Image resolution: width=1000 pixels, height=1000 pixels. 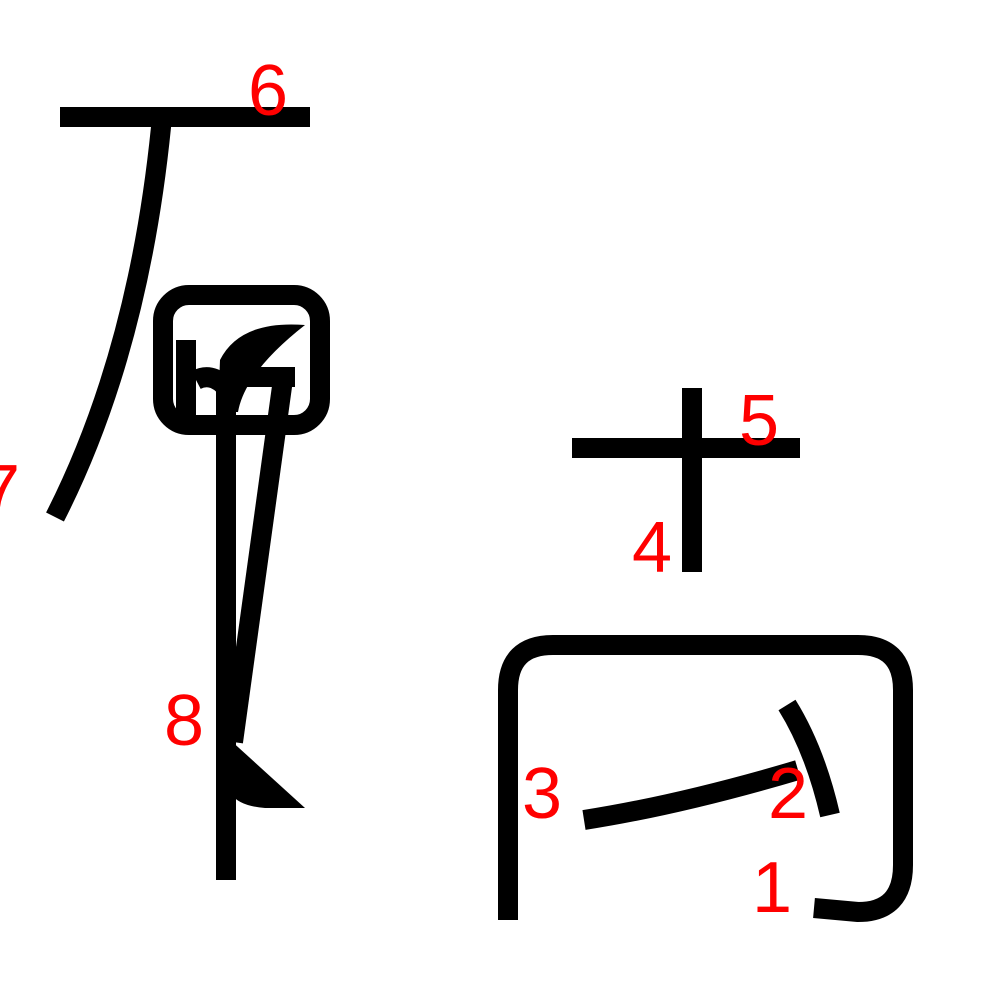 What do you see at coordinates (691, 795) in the screenshot?
I see `stroke-1-rising` at bounding box center [691, 795].